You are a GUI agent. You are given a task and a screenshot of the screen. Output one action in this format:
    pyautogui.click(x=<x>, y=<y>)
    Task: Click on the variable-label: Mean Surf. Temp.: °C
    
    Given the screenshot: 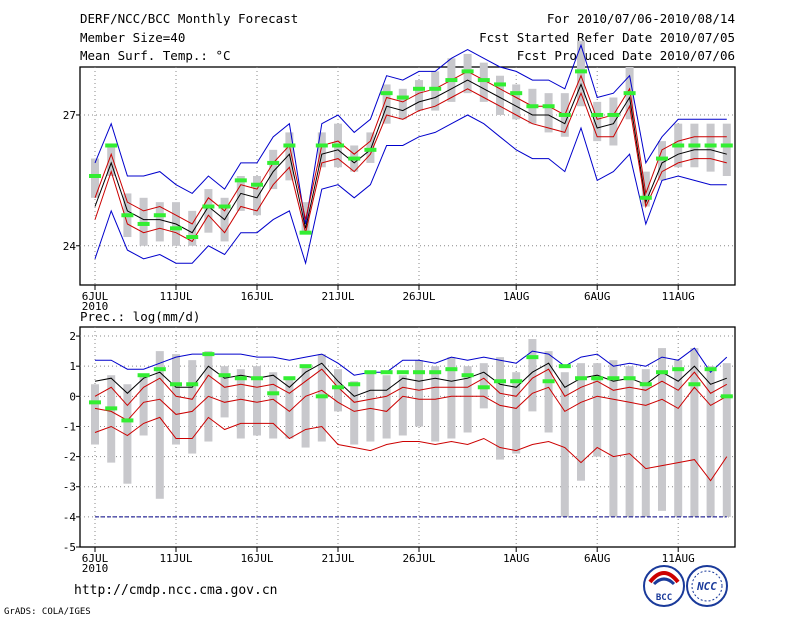 What is the action you would take?
    pyautogui.click(x=155, y=55)
    